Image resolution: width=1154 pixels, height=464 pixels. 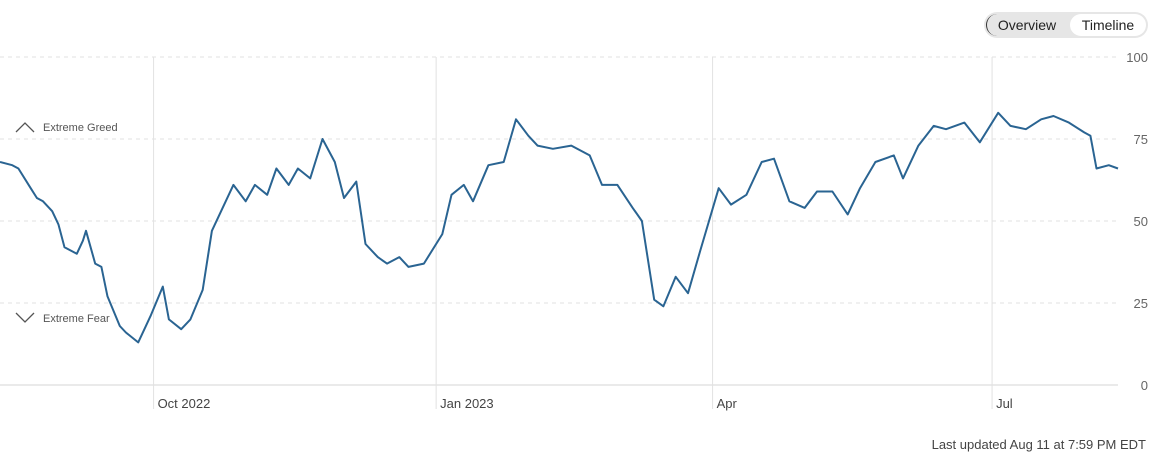 I want to click on extreme-greed-marker: Extreme Greed, so click(x=66, y=128).